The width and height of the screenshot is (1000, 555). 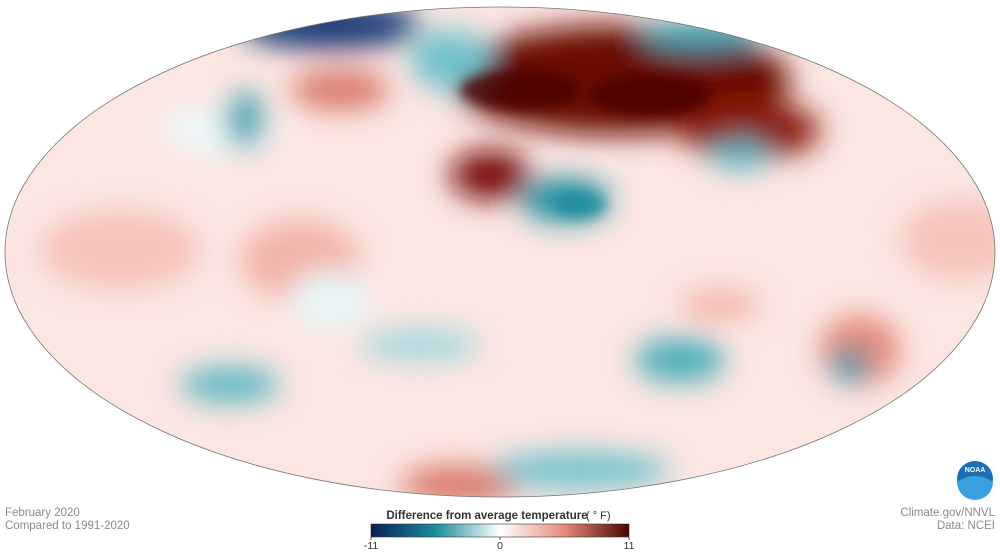 I want to click on colorbar-ramp, so click(x=500, y=530).